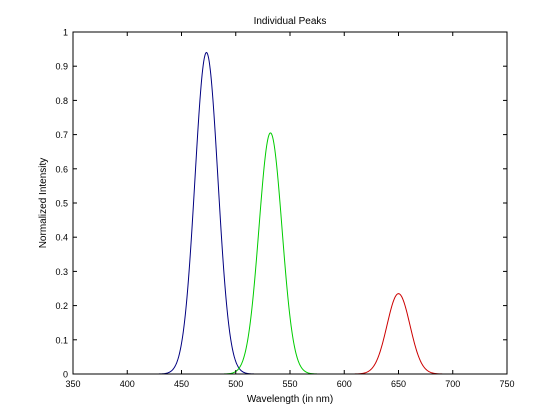  I want to click on x-tick-label: 450, so click(181, 384).